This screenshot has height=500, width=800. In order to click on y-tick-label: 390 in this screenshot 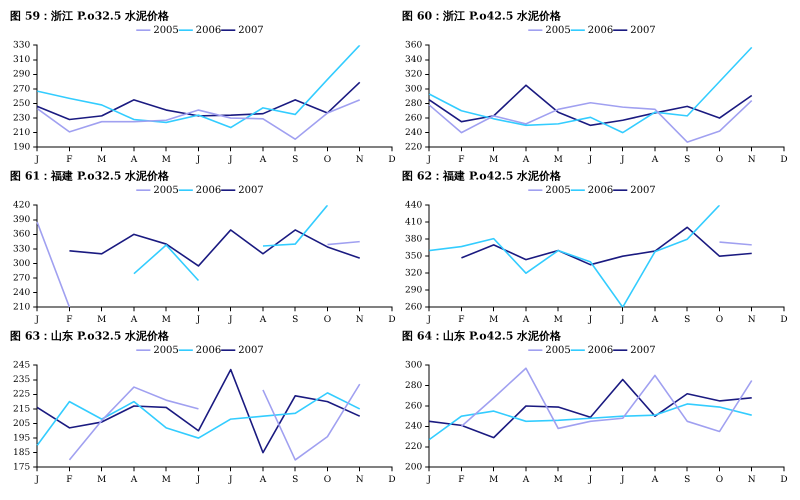, I will do `click(21, 220)`.